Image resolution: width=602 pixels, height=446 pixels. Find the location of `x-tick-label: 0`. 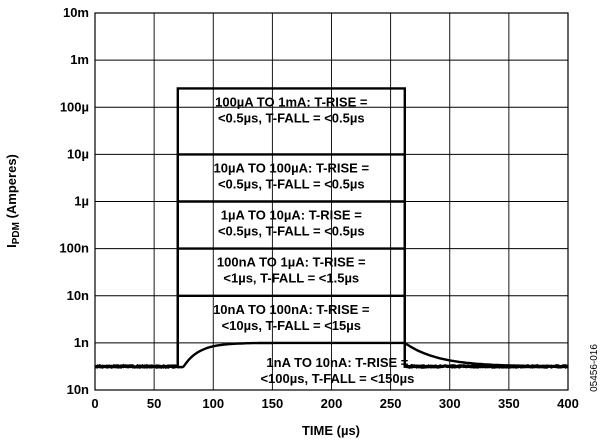

x-tick-label: 0 is located at coordinates (94, 403).